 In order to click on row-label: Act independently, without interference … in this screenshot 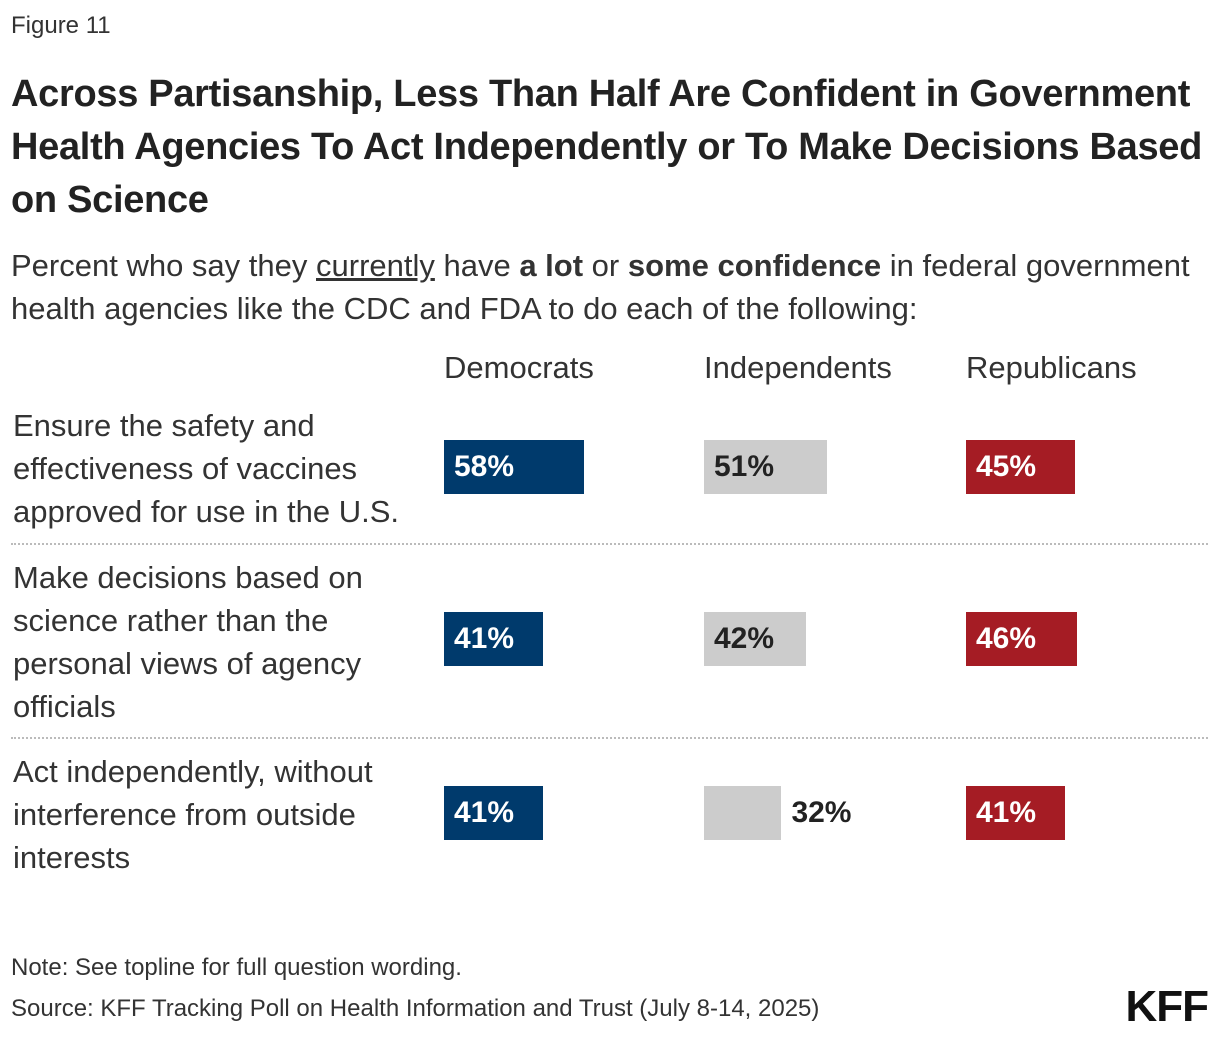, I will do `click(193, 814)`.